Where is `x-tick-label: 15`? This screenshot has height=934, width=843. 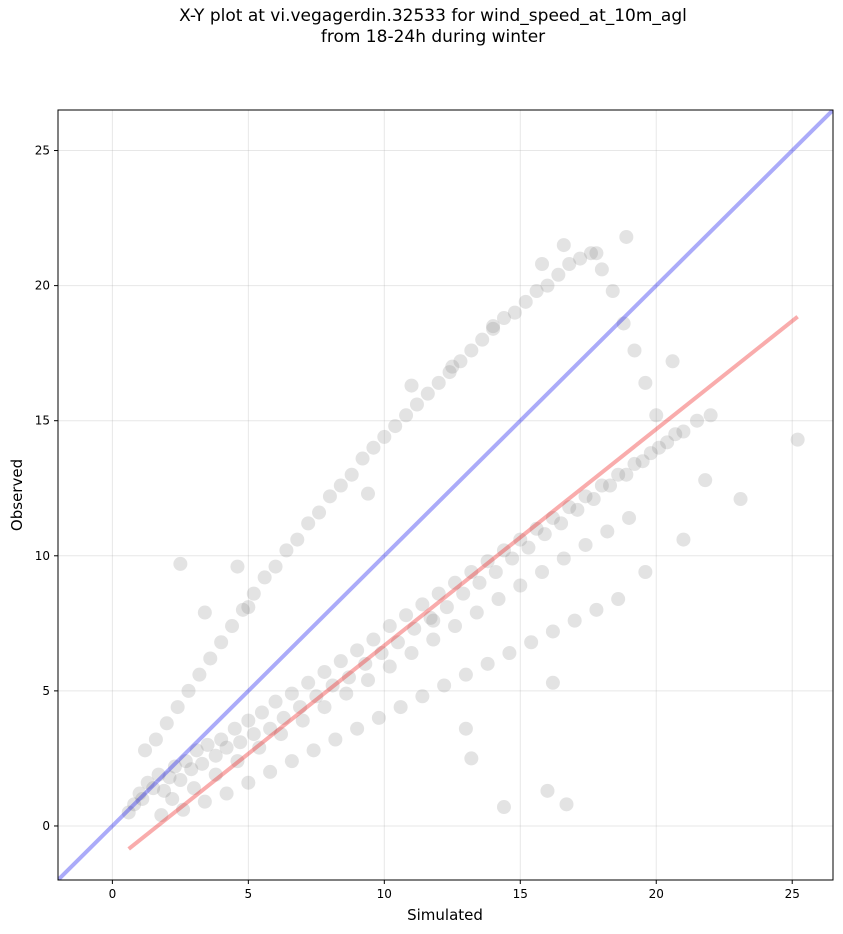
x-tick-label: 15 is located at coordinates (520, 894).